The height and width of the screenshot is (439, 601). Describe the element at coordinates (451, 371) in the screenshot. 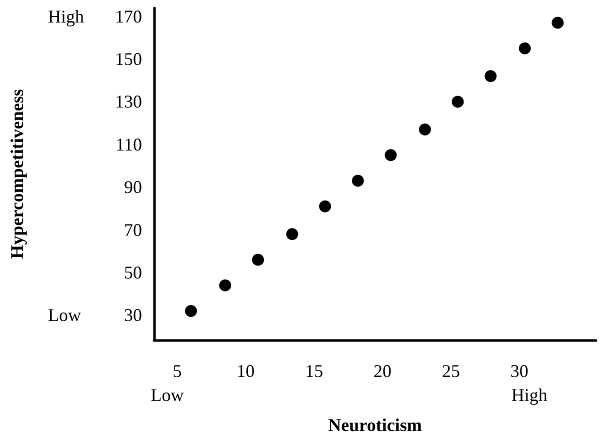

I see `x-tick-label: 25` at that location.